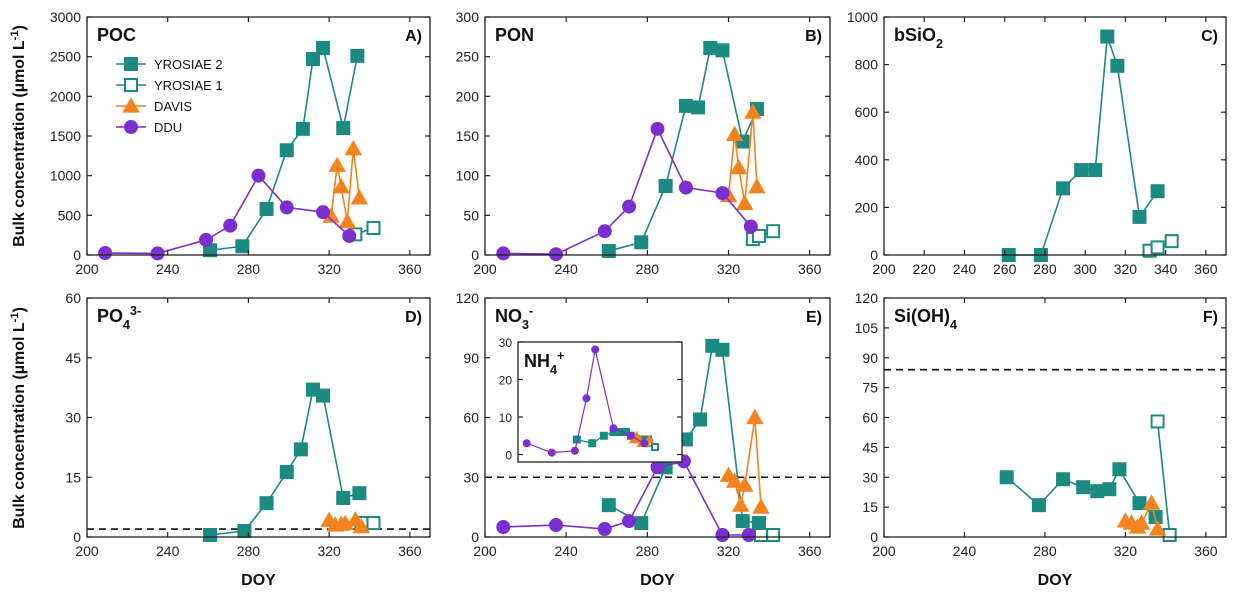 The image size is (1241, 592). Describe the element at coordinates (18, 136) in the screenshot. I see `y-axis-label-top: Bulk concentration (µmol L-1)` at that location.